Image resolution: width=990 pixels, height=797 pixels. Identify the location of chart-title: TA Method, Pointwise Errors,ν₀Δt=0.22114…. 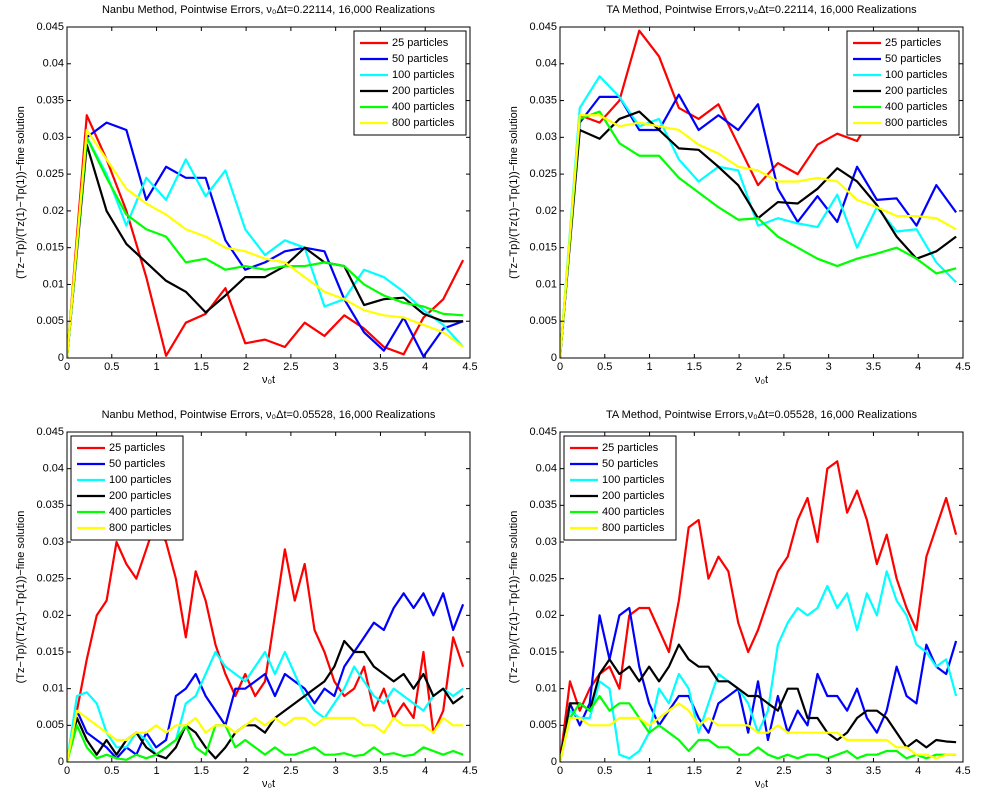
(761, 10).